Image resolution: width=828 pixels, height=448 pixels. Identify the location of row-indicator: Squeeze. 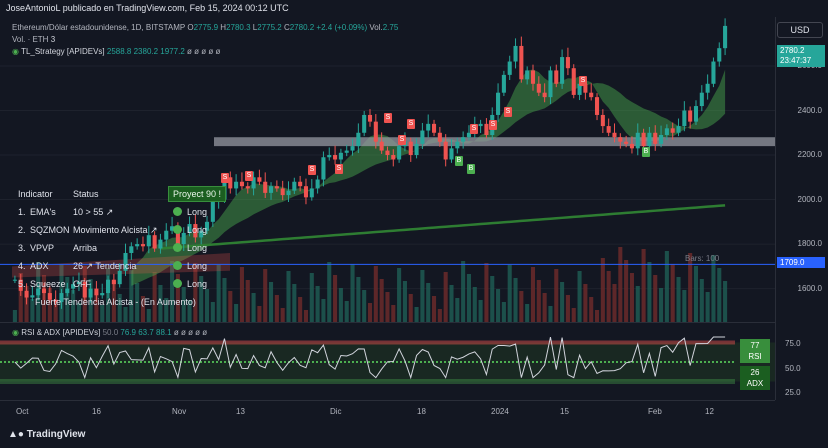
(48, 284).